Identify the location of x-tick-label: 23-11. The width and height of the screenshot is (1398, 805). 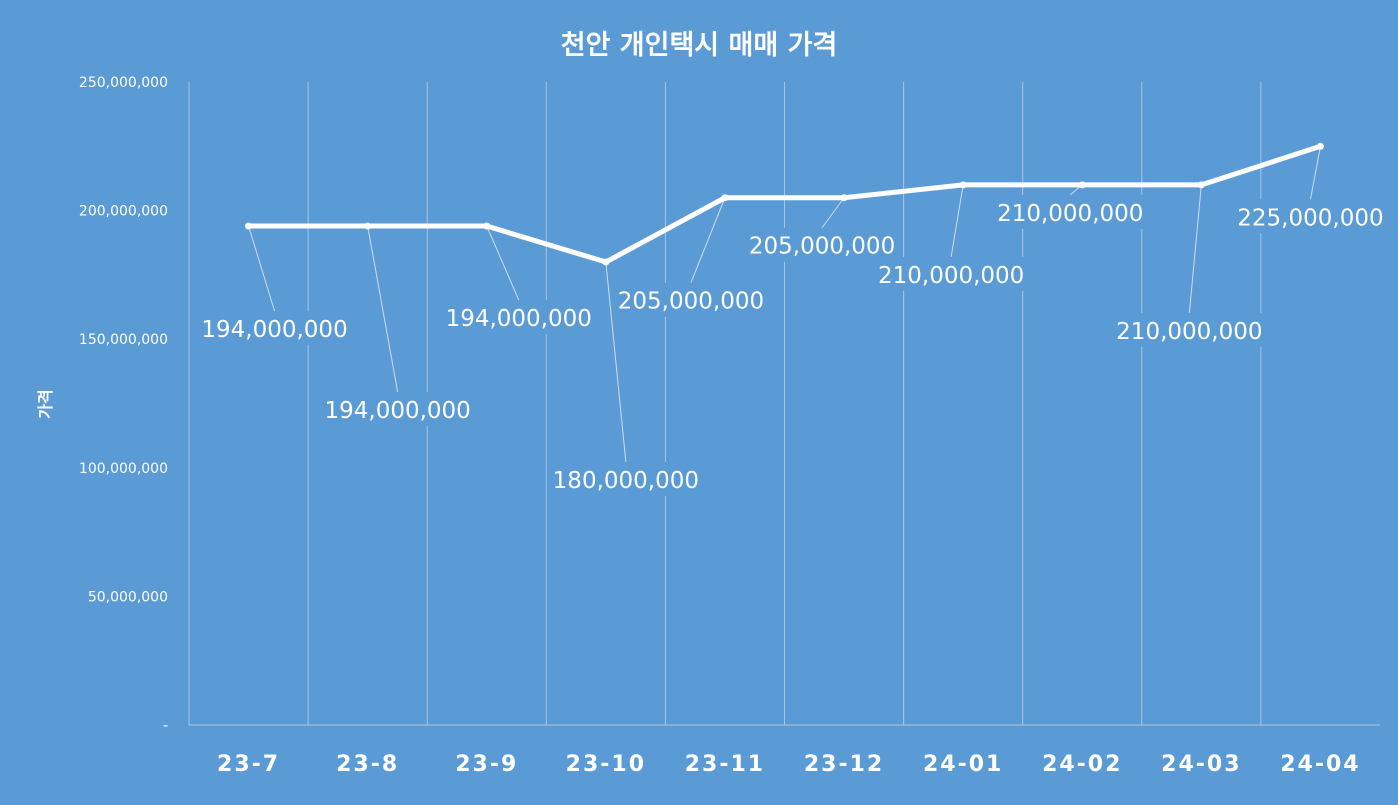
(725, 764).